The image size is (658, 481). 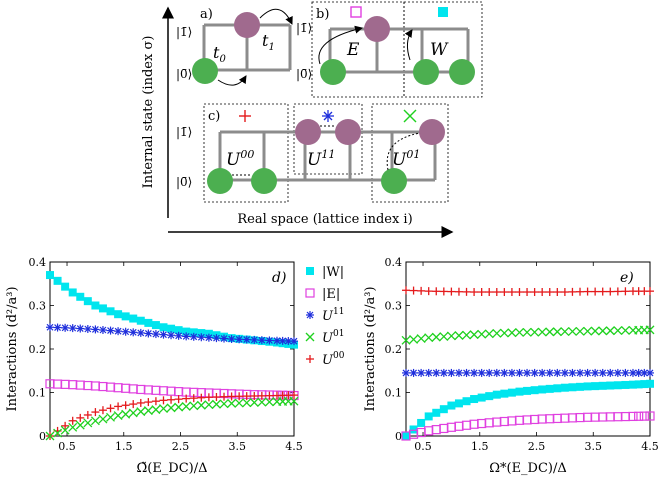 I want to click on legend-U01-marker-schematic, so click(x=410, y=116).